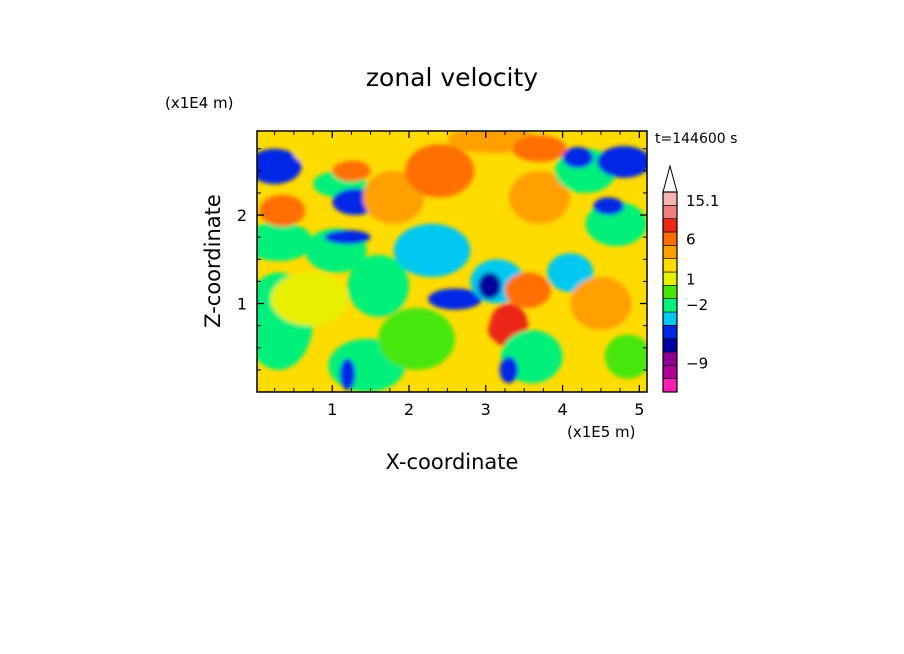  What do you see at coordinates (242, 215) in the screenshot?
I see `y-tick-label: 2` at bounding box center [242, 215].